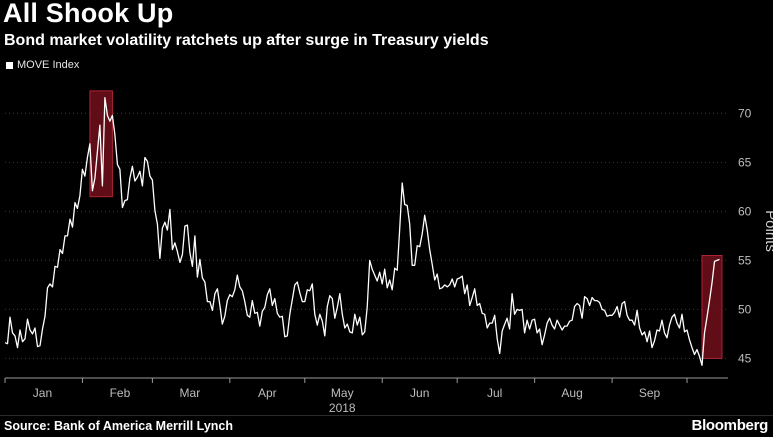  I want to click on x-tick-label-sep: Sep, so click(650, 393).